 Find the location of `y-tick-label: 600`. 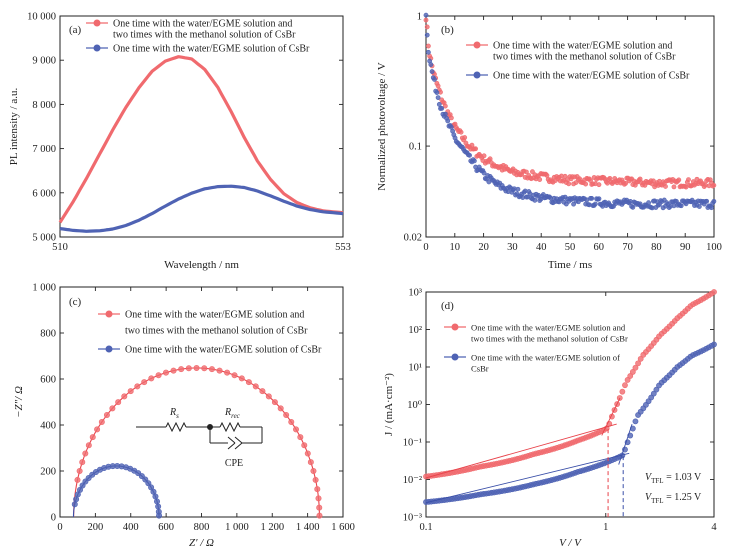

y-tick-label: 600 is located at coordinates (48, 380).